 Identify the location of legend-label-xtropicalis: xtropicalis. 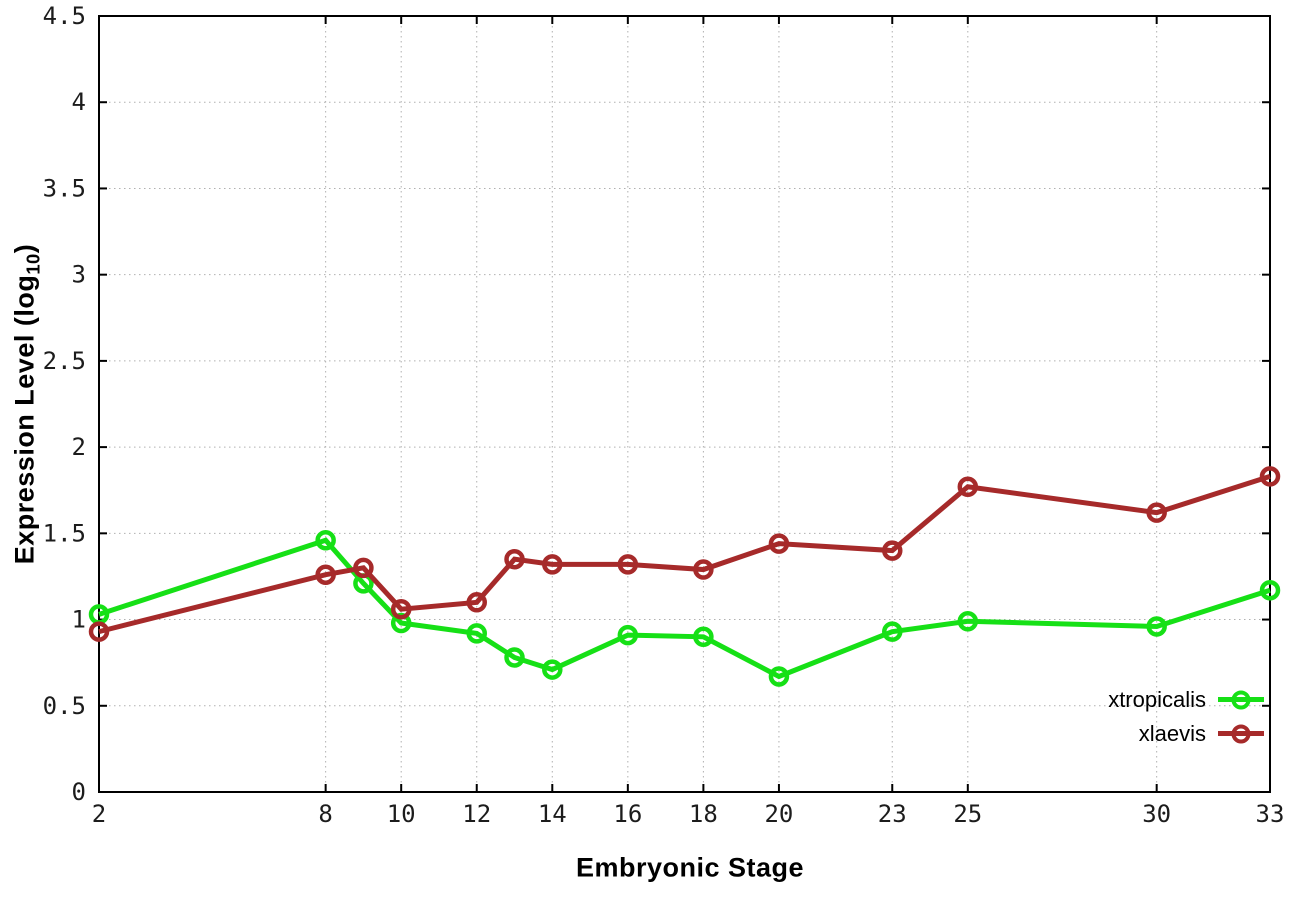
(1157, 699).